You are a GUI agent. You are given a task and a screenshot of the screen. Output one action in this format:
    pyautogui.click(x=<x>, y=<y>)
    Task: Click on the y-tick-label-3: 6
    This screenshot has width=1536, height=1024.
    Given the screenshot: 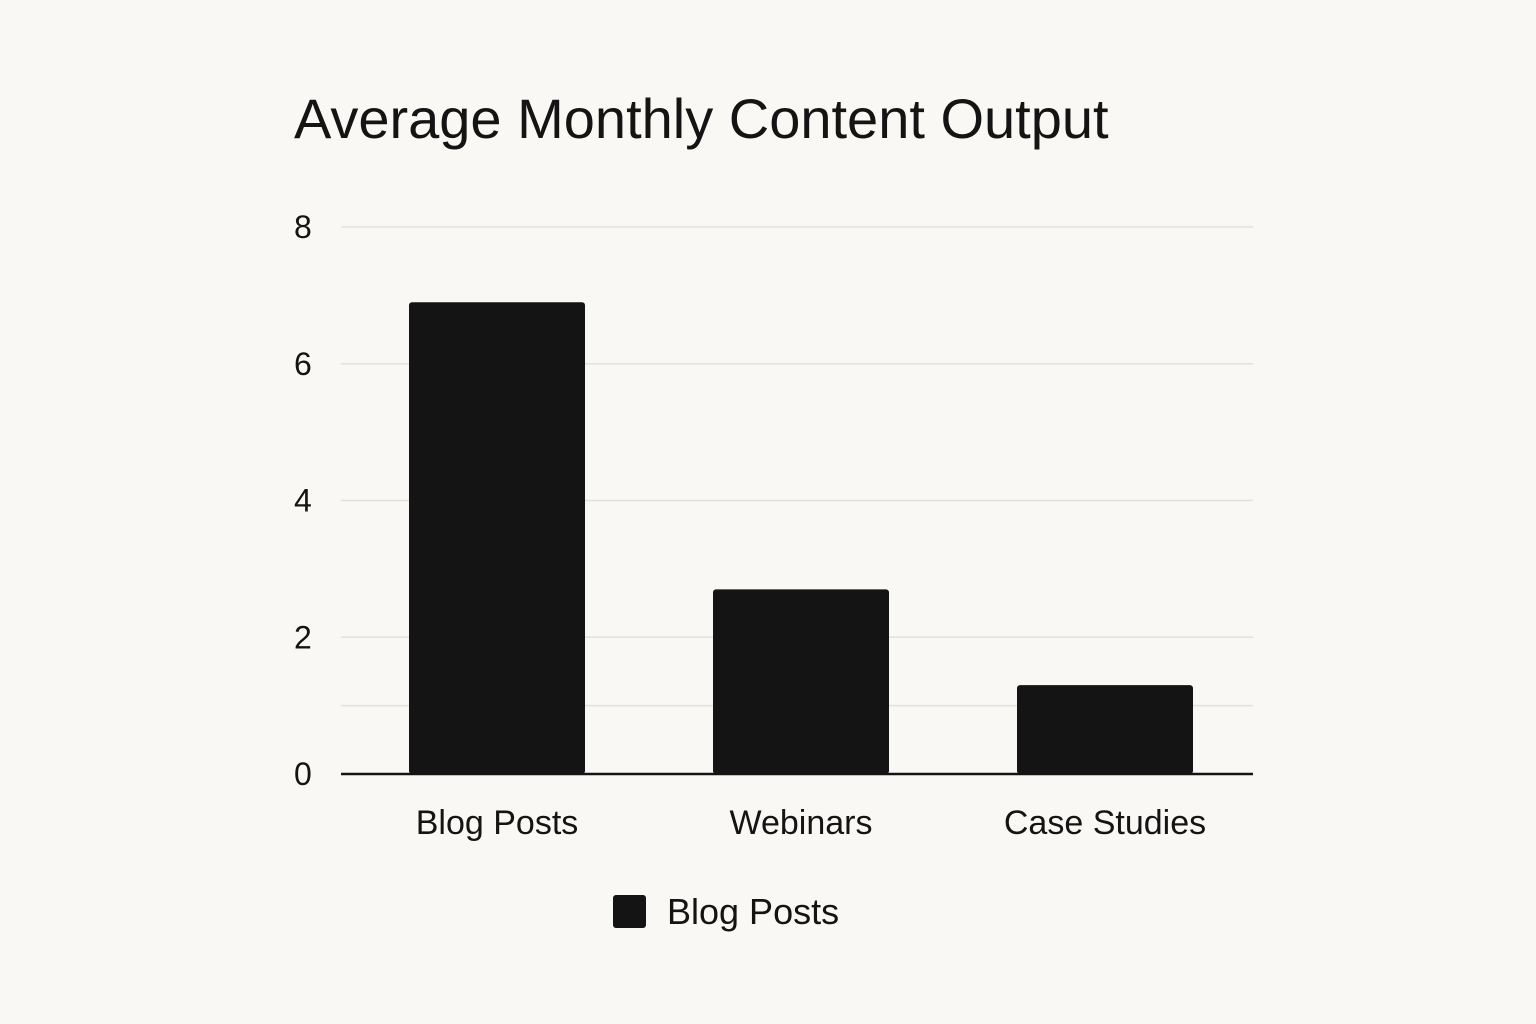 What is the action you would take?
    pyautogui.click(x=303, y=364)
    